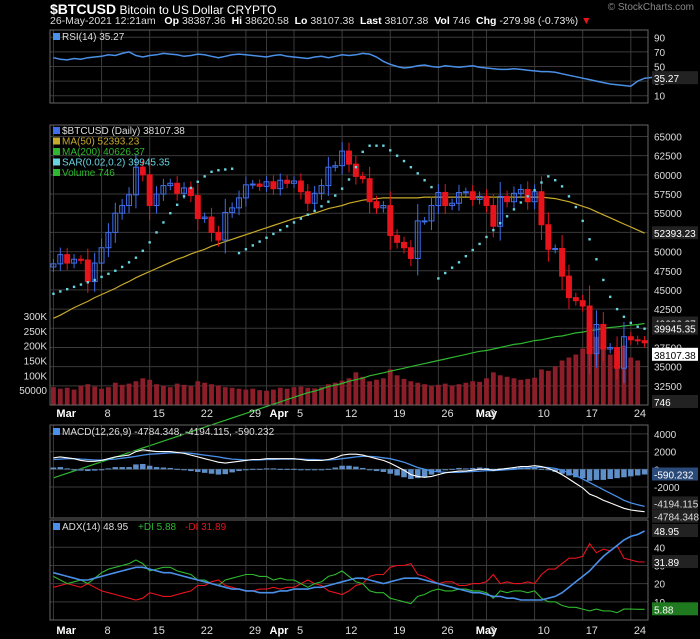 This screenshot has height=639, width=700. Describe the element at coordinates (280, 631) in the screenshot. I see `bottom-xaxis-label: Apr` at that location.